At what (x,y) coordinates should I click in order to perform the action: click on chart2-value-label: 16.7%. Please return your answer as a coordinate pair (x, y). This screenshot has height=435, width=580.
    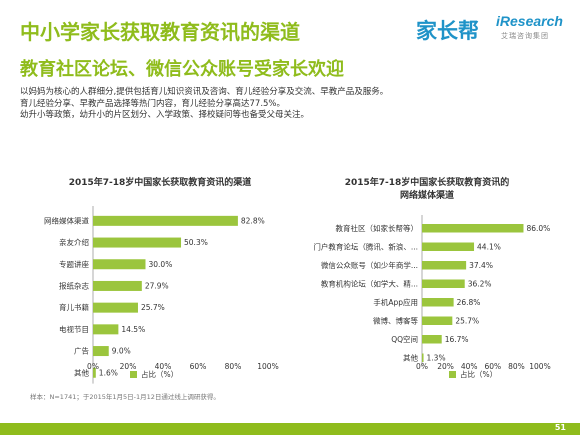
    Looking at the image, I should click on (457, 339).